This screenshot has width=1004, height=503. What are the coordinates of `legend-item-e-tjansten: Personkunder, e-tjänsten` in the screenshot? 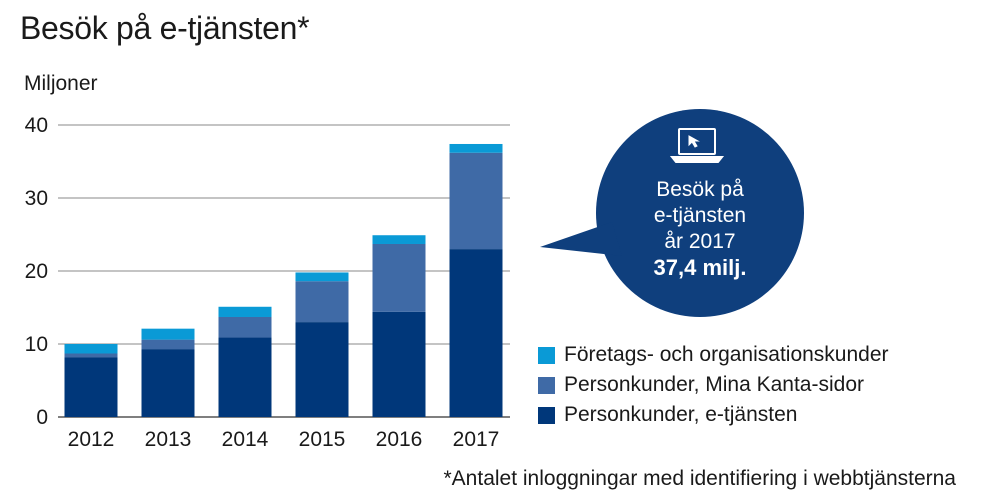 It's located at (713, 415).